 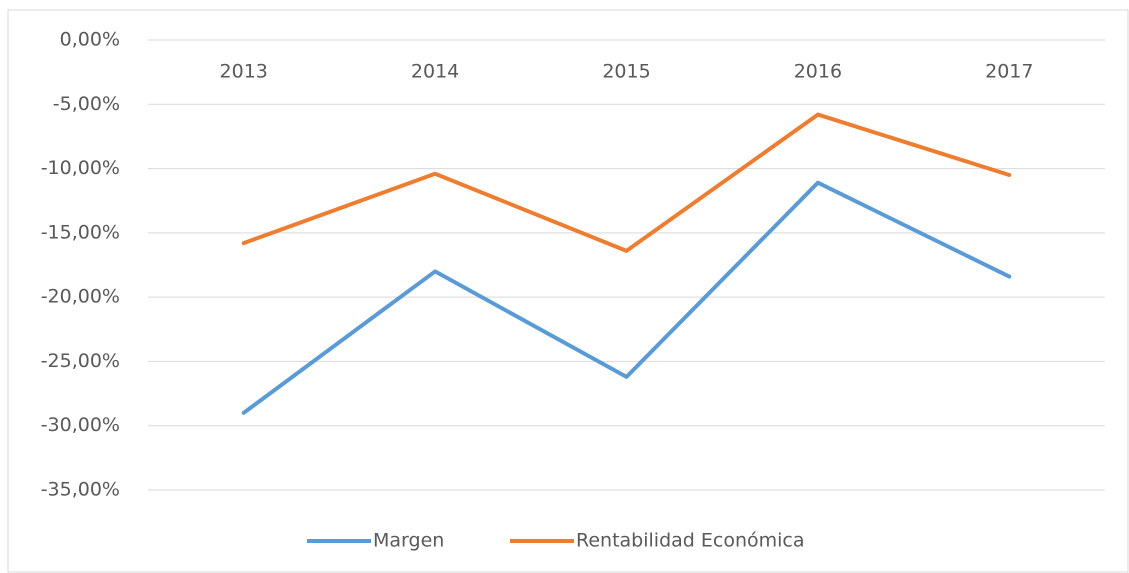 What do you see at coordinates (80, 232) in the screenshot?
I see `y-tick-label: -15,00%` at bounding box center [80, 232].